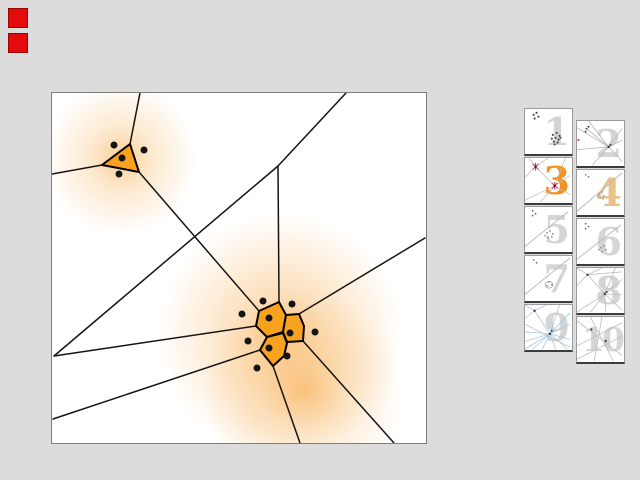 This screenshot has height=480, width=640. I want to click on thumbnail-7-sketch, so click(548, 276).